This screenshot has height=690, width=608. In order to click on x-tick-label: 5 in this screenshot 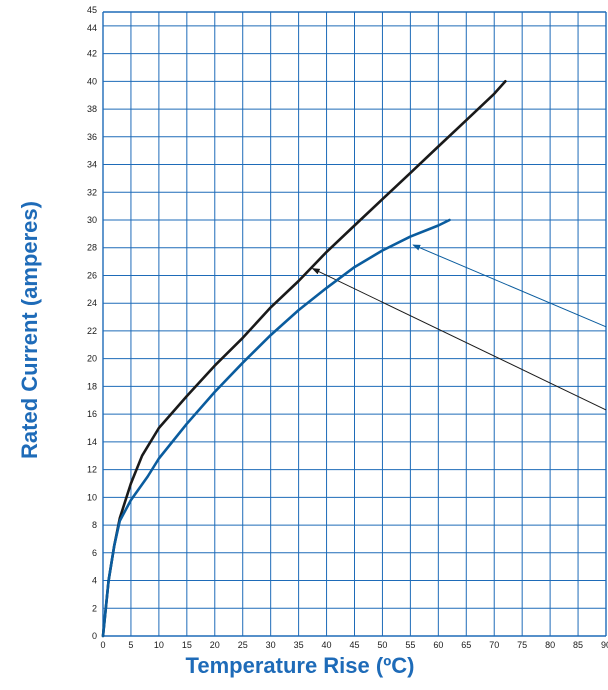, I will do `click(130, 645)`.